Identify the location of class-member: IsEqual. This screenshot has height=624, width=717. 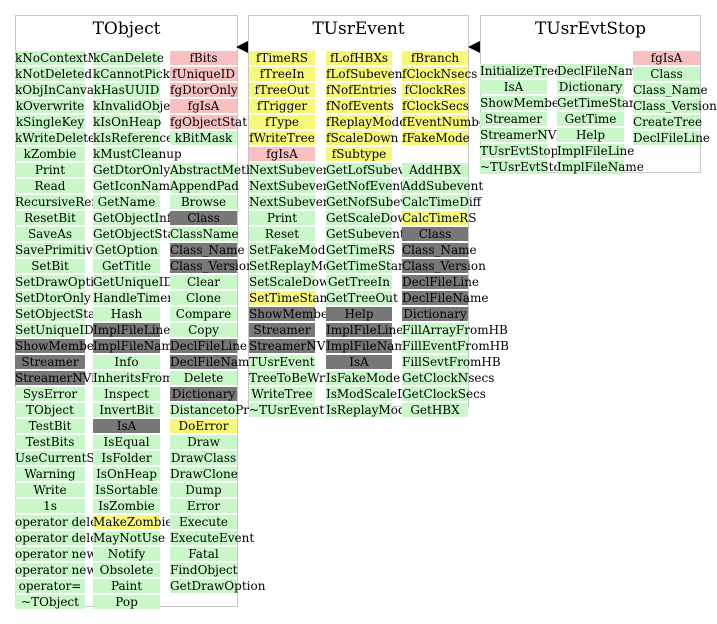
(126, 442).